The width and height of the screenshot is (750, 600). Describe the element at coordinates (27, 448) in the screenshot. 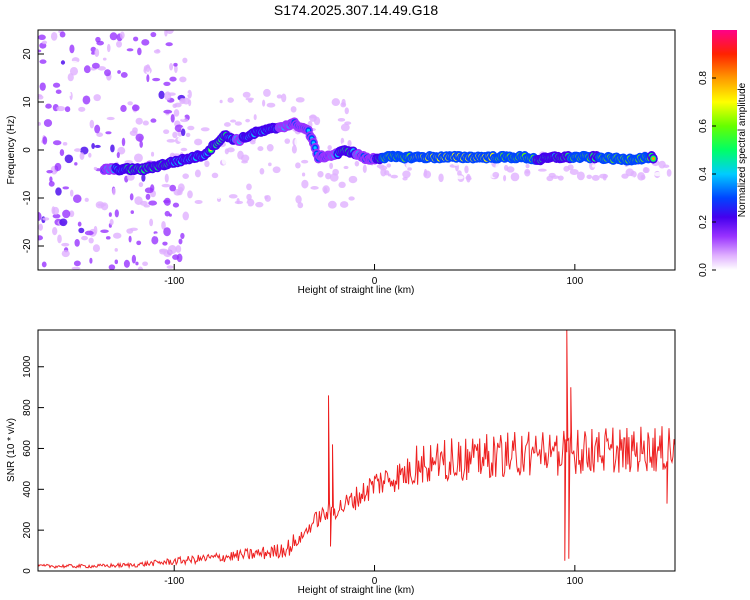

I see `snr-y-tick-label: 600` at that location.